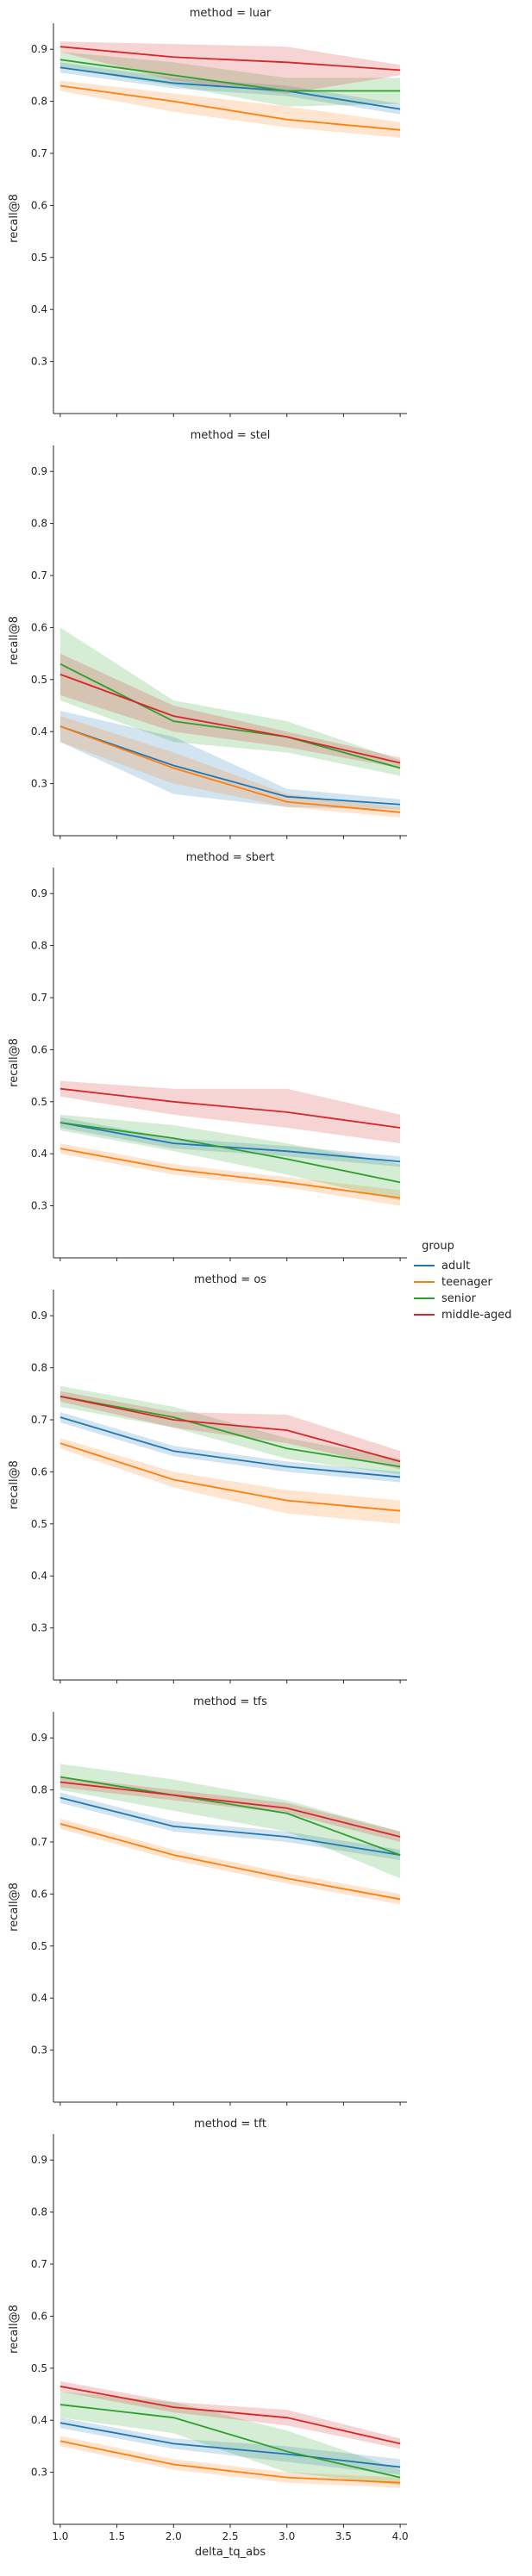 The image size is (532, 2576). I want to click on facet-title: method = os, so click(230, 1280).